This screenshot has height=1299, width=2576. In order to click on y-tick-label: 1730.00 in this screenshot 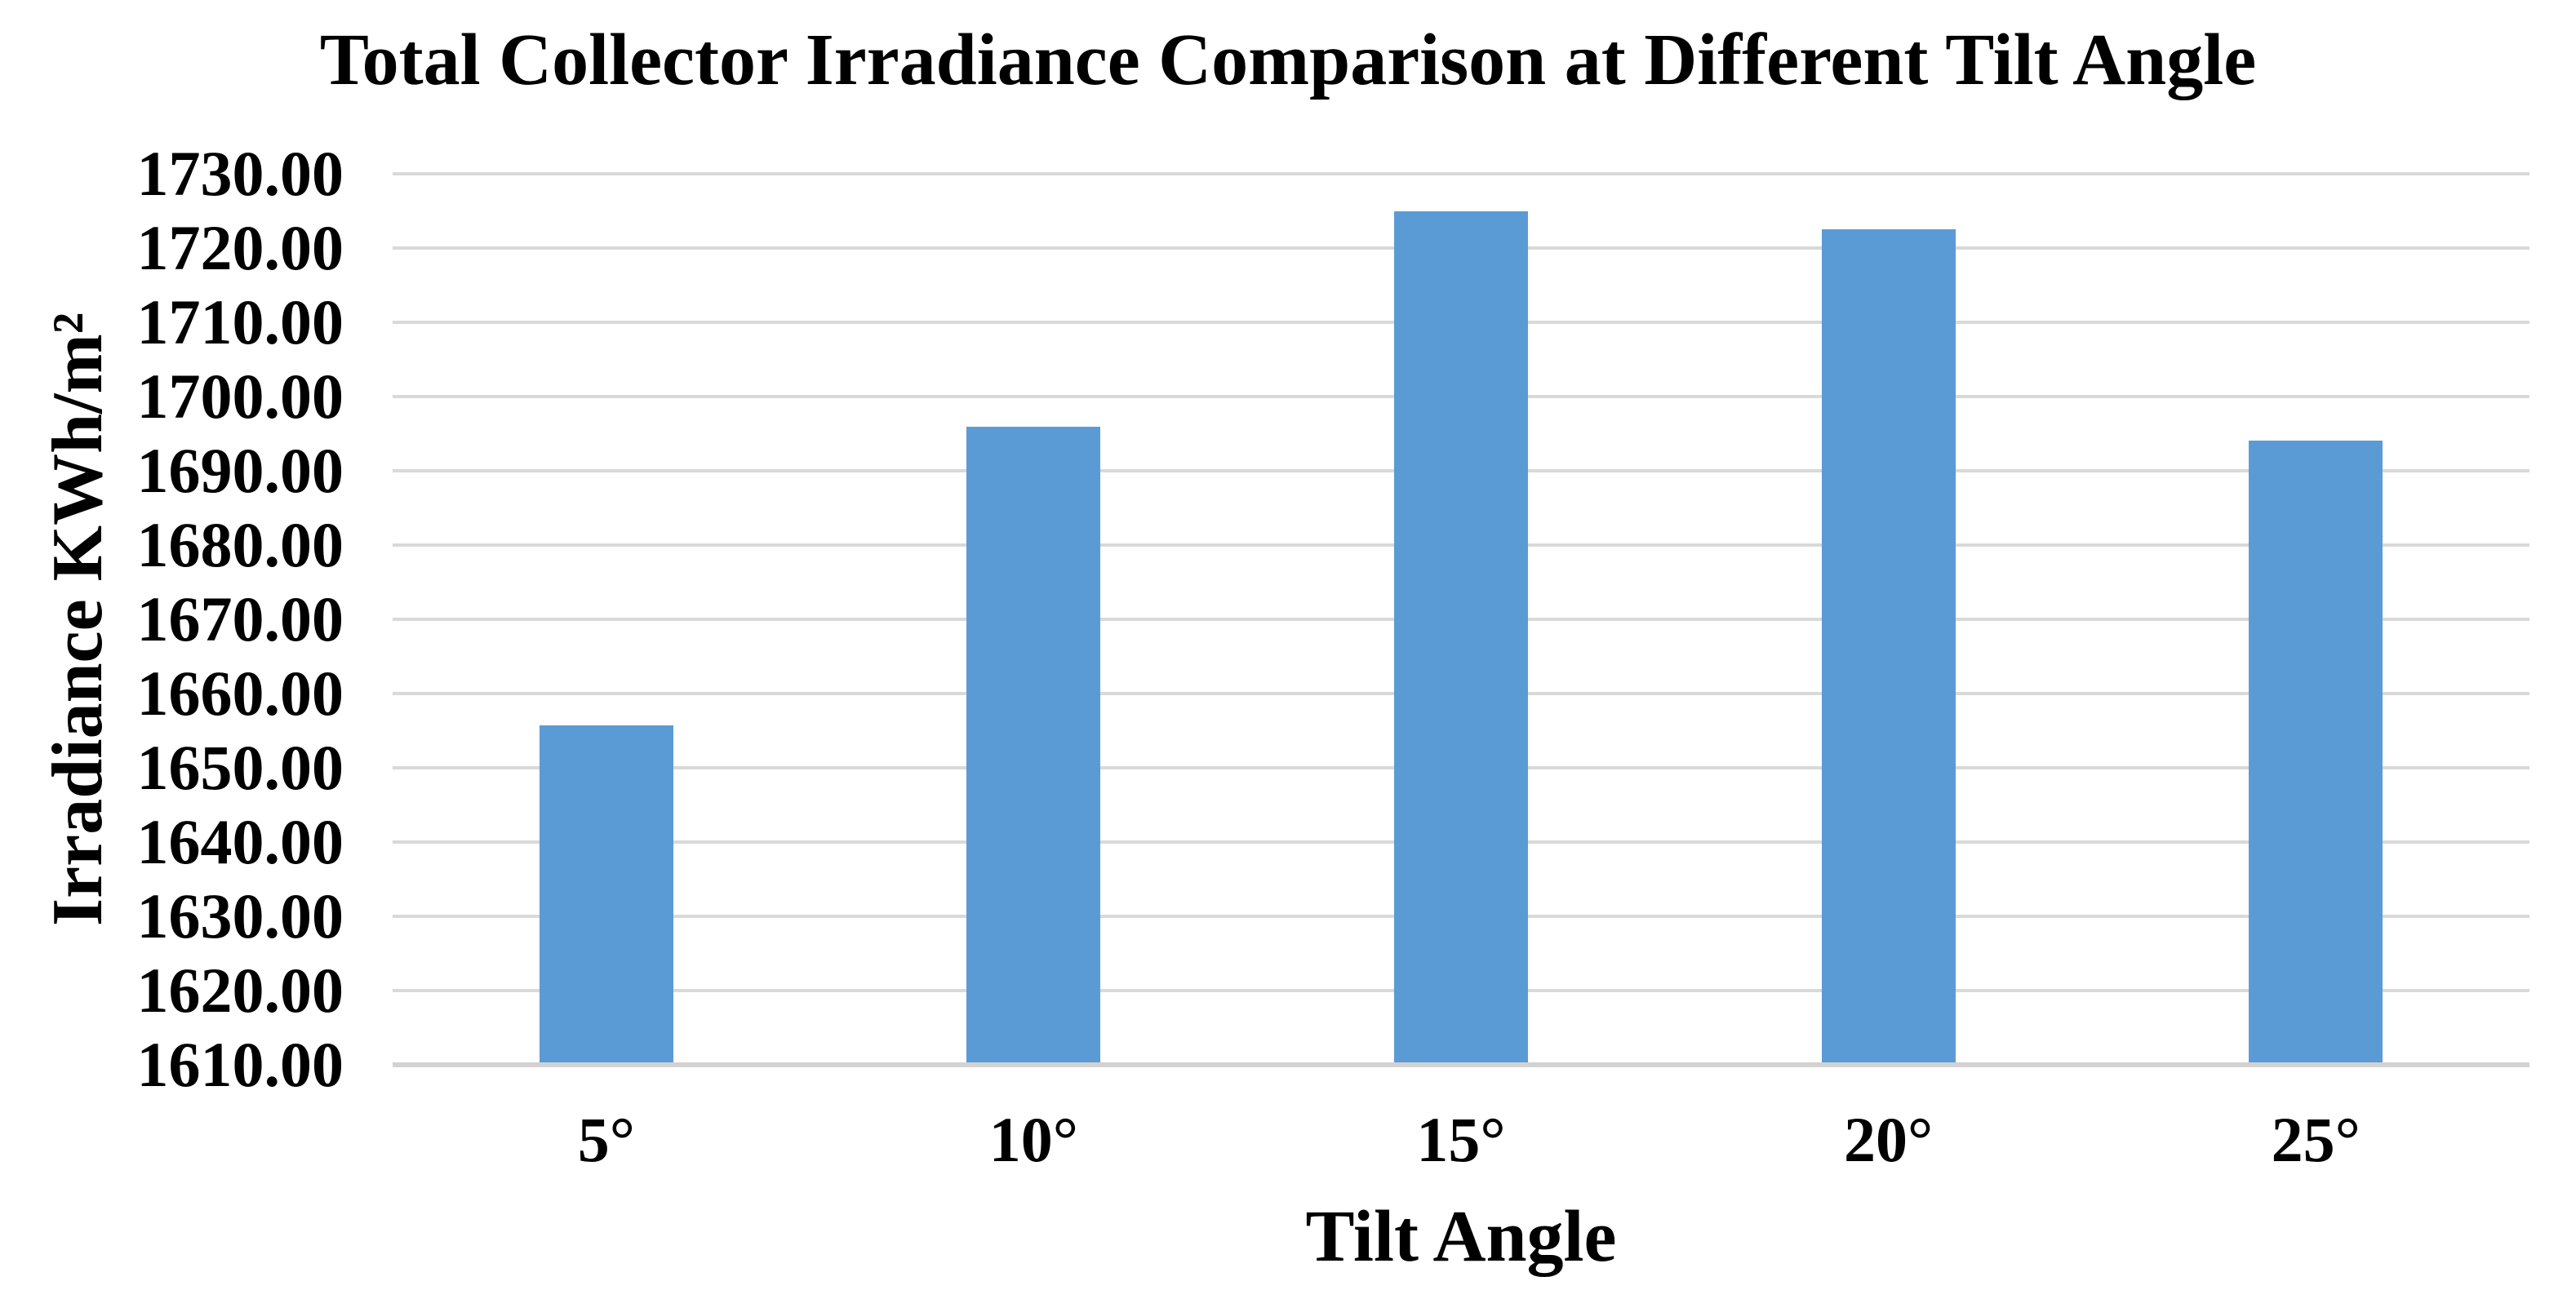, I will do `click(240, 173)`.